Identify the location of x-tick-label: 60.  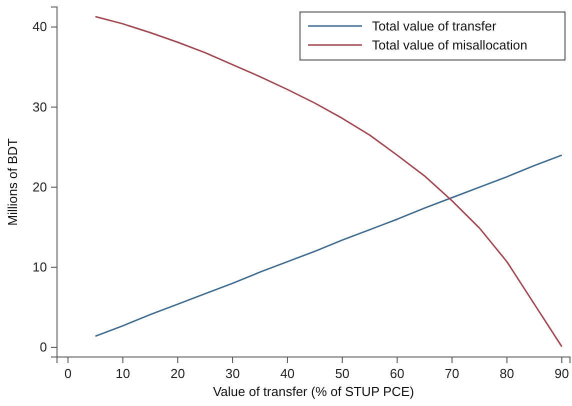
(397, 374).